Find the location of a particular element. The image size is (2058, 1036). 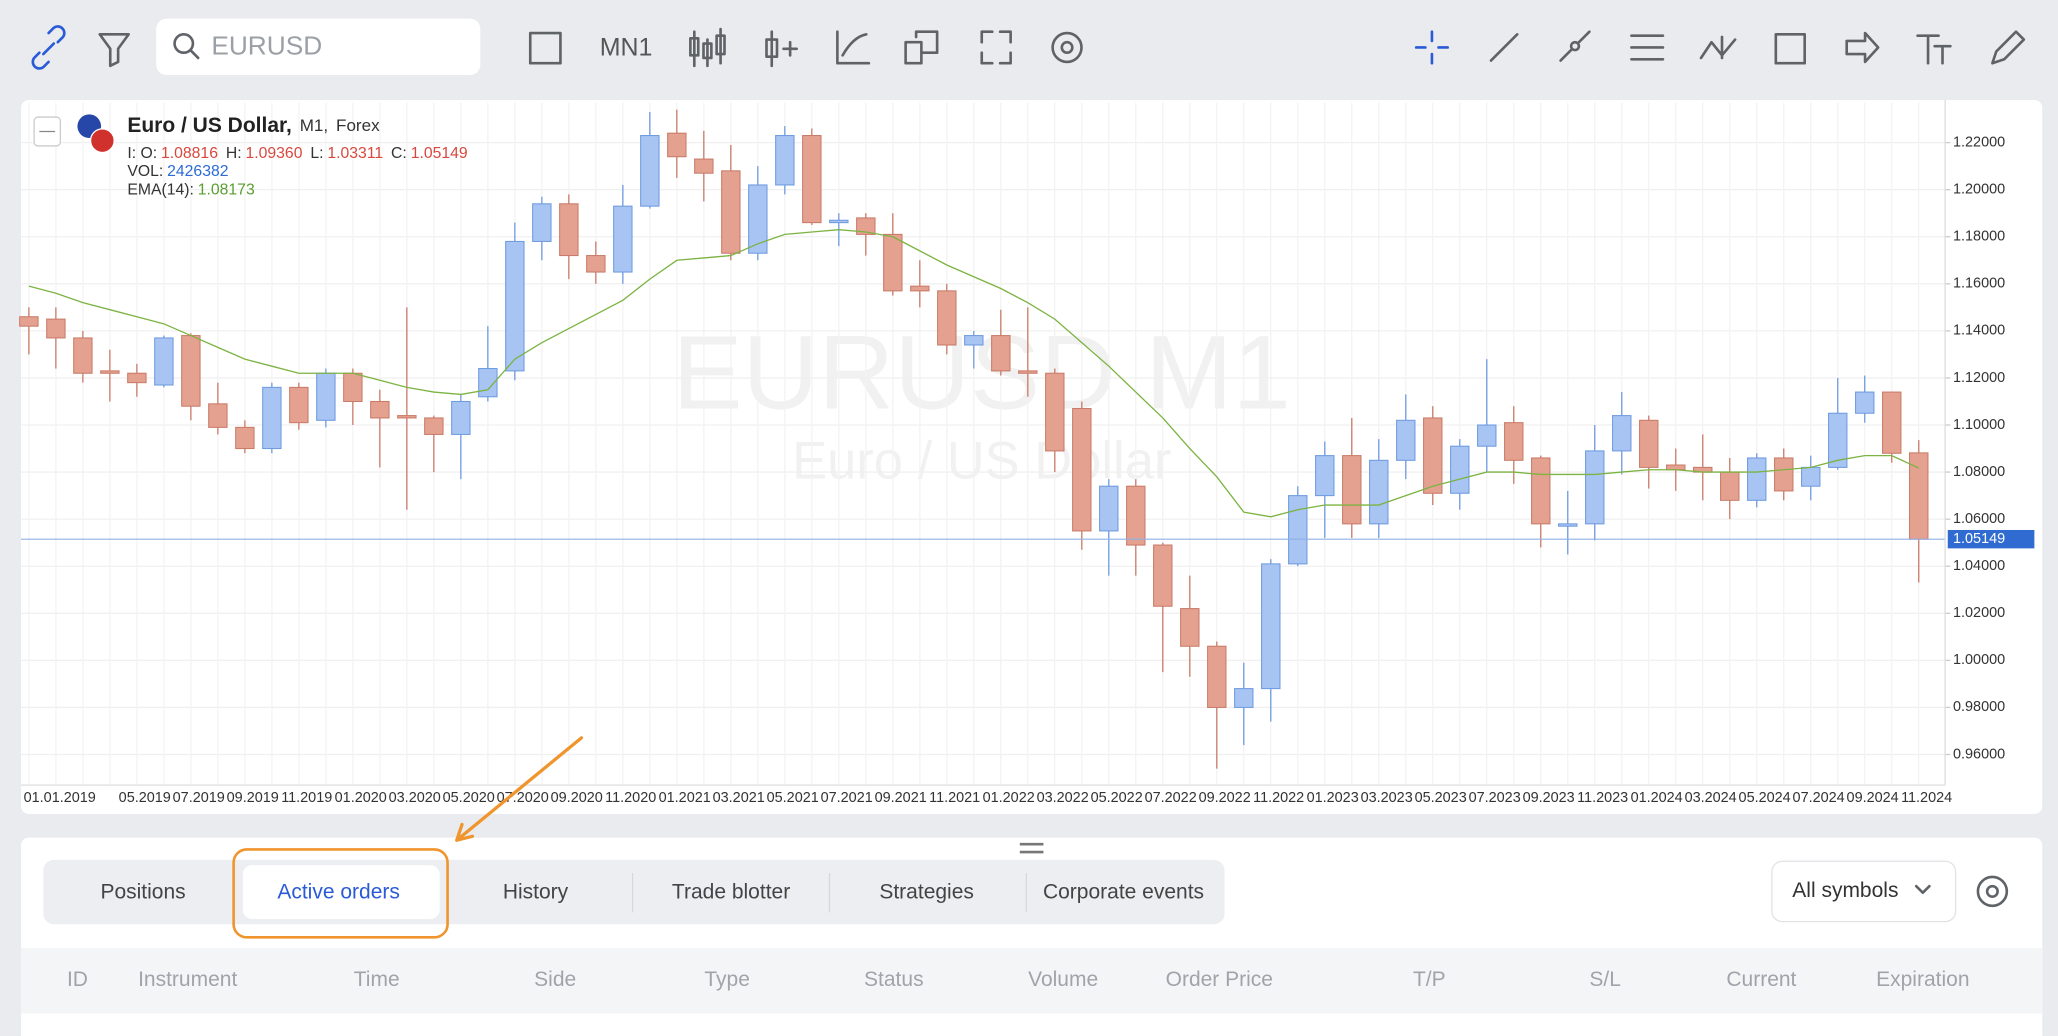

column-header: Status is located at coordinates (894, 979).